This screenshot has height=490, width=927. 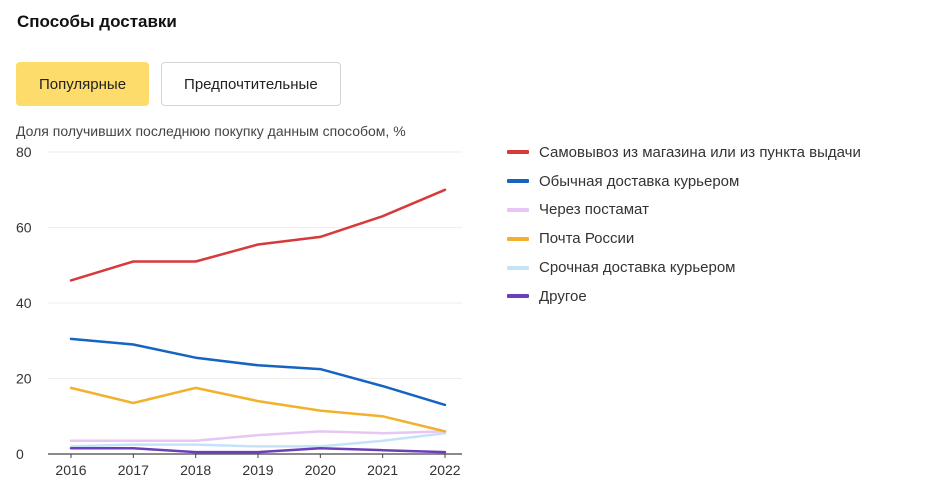 What do you see at coordinates (594, 210) in the screenshot?
I see `legend-label: Через постамат` at bounding box center [594, 210].